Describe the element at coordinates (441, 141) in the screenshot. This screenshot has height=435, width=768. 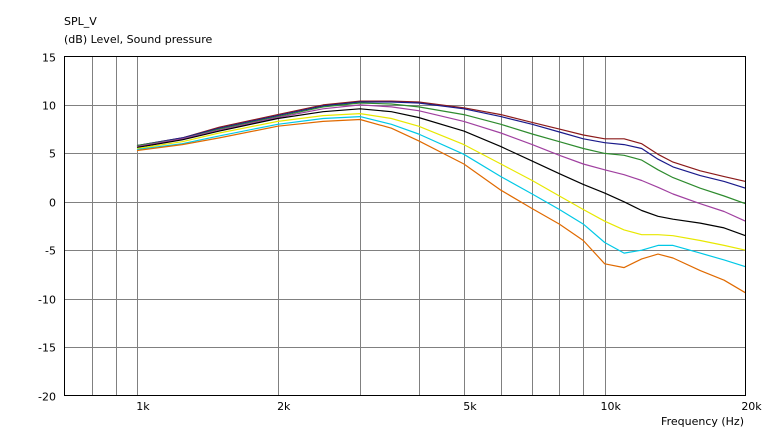
I see `series-line` at that location.